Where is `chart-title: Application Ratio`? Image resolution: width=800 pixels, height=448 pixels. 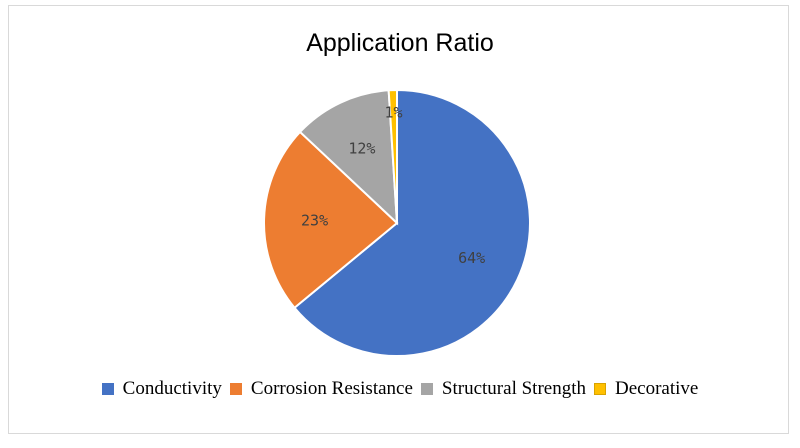 chart-title: Application Ratio is located at coordinates (400, 43).